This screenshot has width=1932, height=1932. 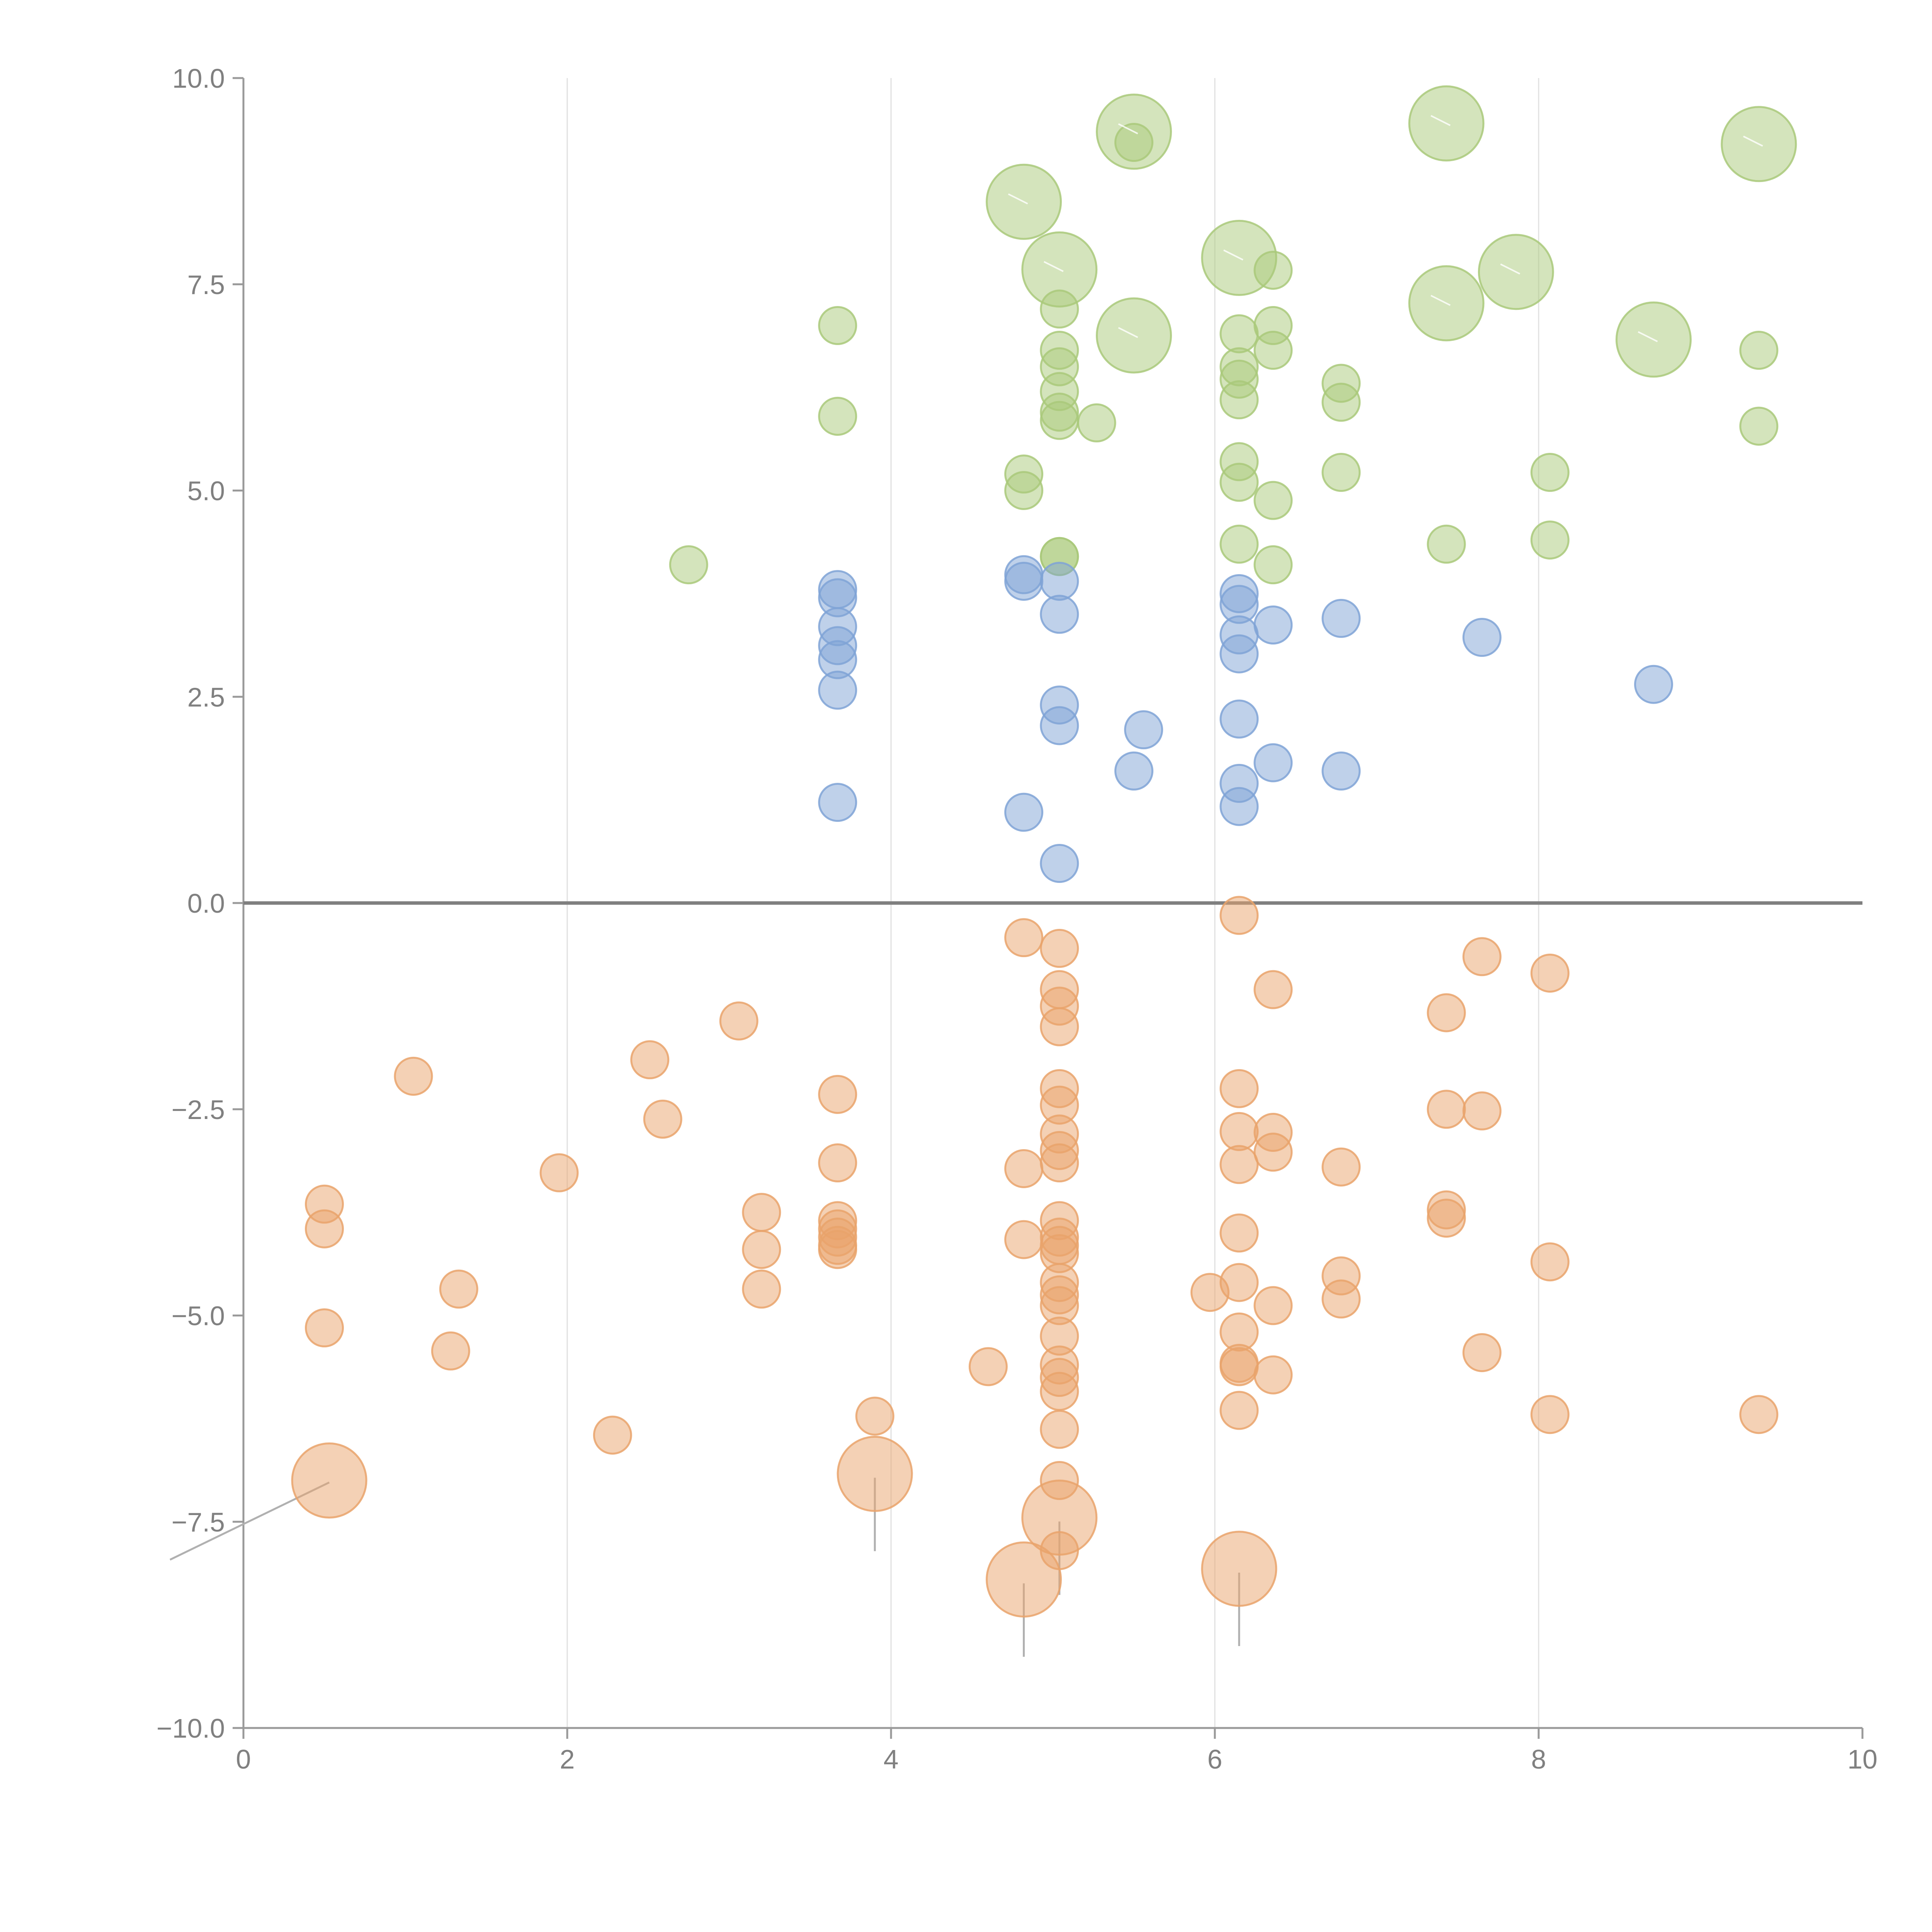 I want to click on x-tick-label: 2, so click(x=567, y=1759).